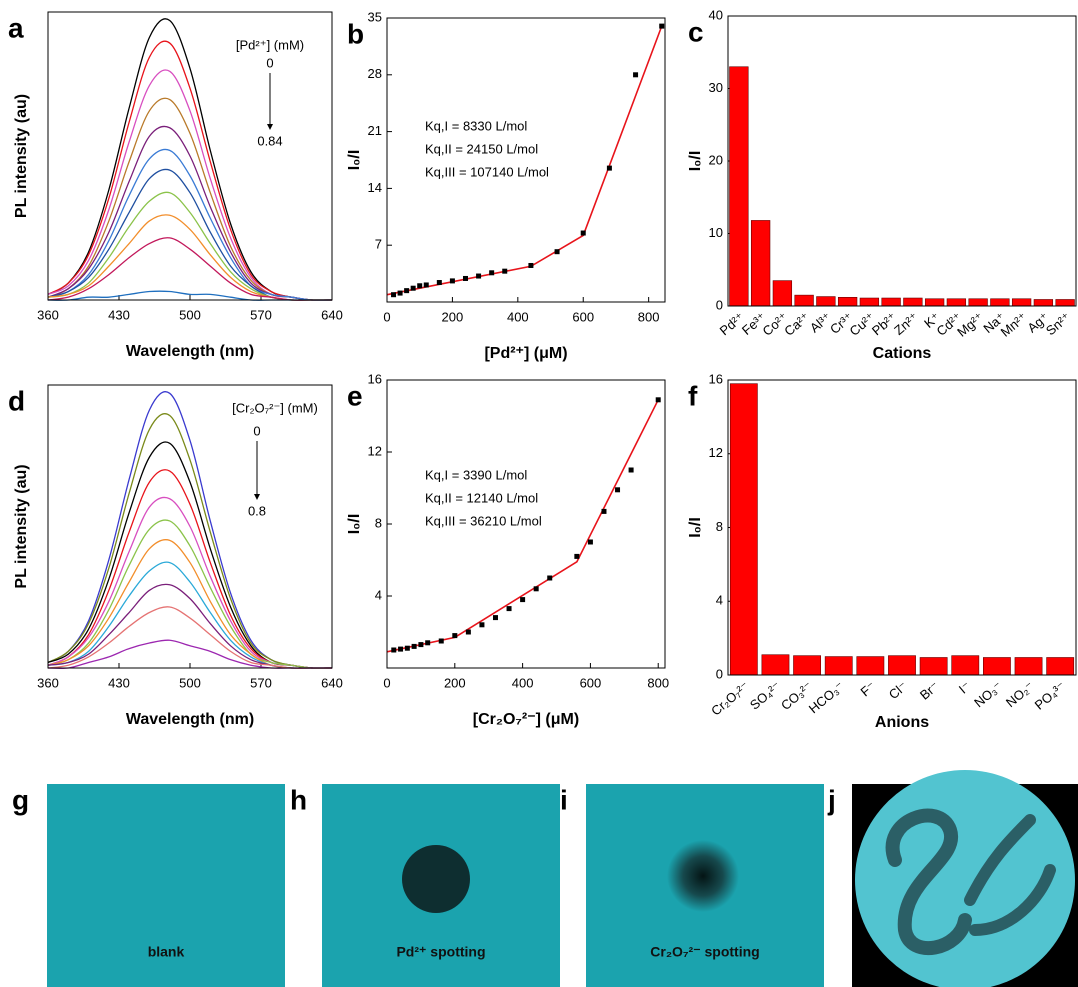  Describe the element at coordinates (704, 952) in the screenshot. I see `caption: Cr₂O₇²⁻ spotting` at that location.